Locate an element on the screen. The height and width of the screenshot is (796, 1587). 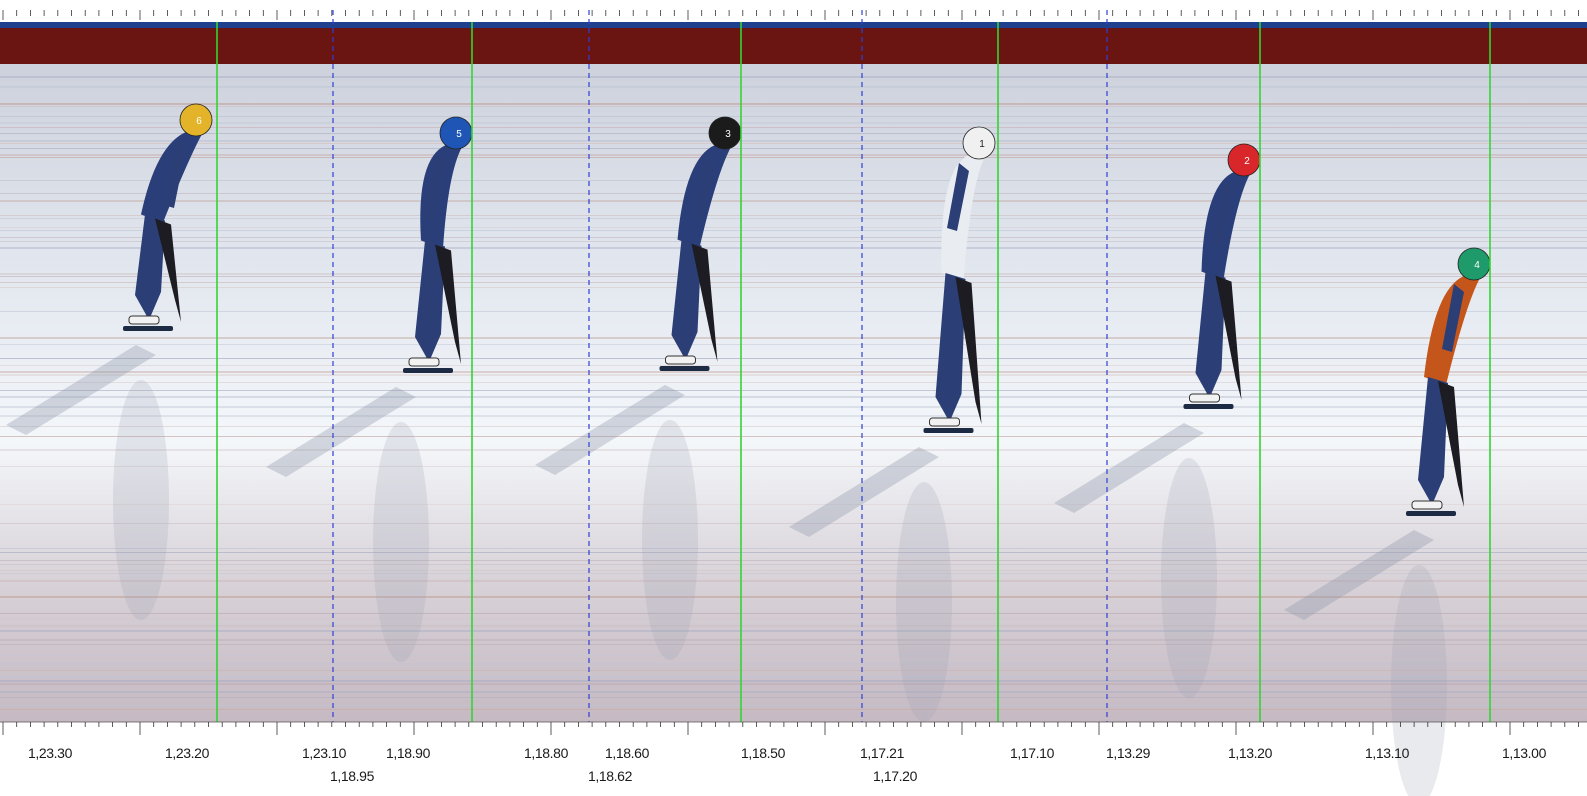
time-label: 1,23.20 is located at coordinates (187, 753).